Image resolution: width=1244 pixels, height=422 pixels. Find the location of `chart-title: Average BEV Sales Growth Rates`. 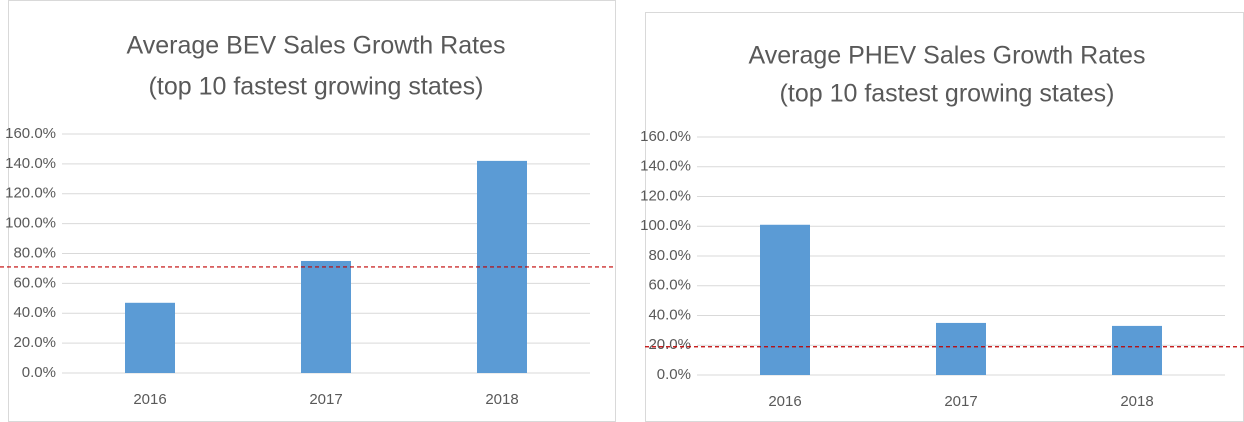

chart-title: Average BEV Sales Growth Rates is located at coordinates (316, 46).